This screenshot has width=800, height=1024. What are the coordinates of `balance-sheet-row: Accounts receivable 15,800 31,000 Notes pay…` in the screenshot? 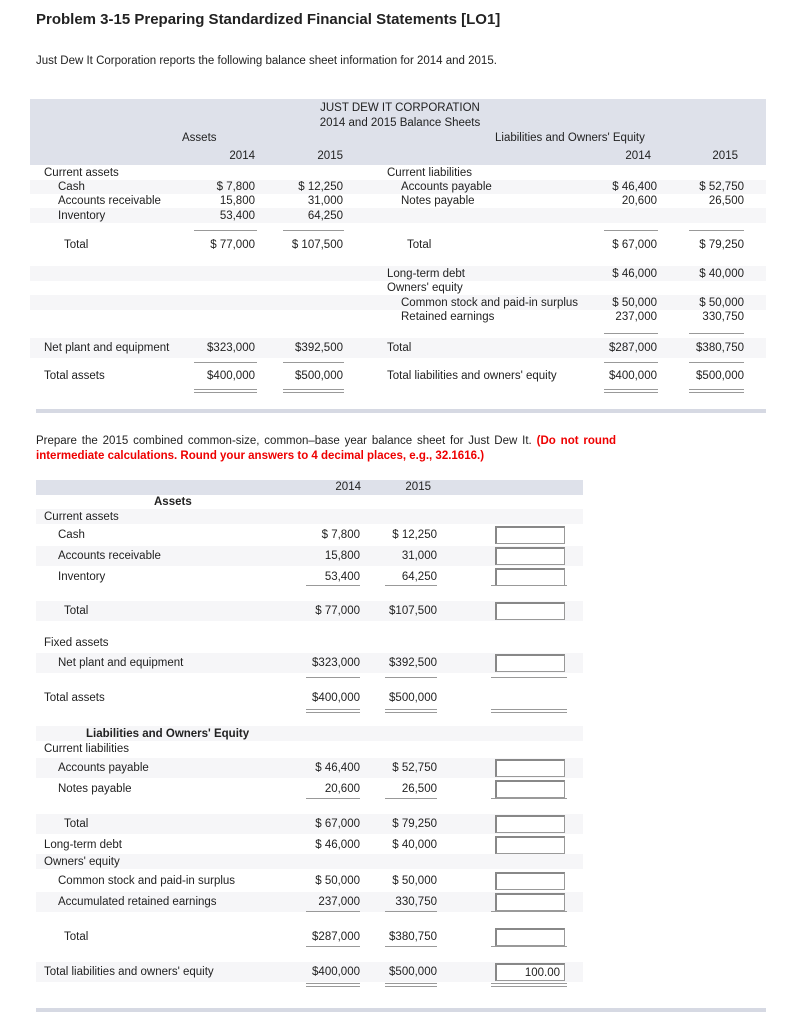 It's located at (398, 201).